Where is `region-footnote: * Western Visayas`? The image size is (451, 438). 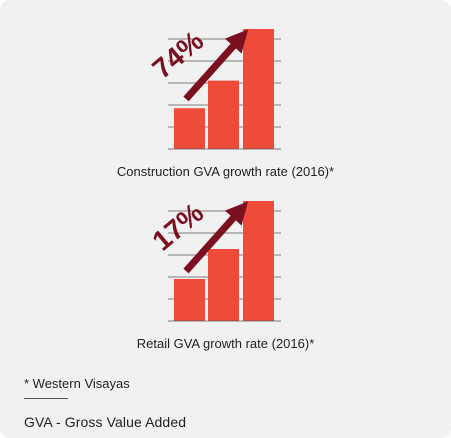
region-footnote: * Western Visayas is located at coordinates (77, 383).